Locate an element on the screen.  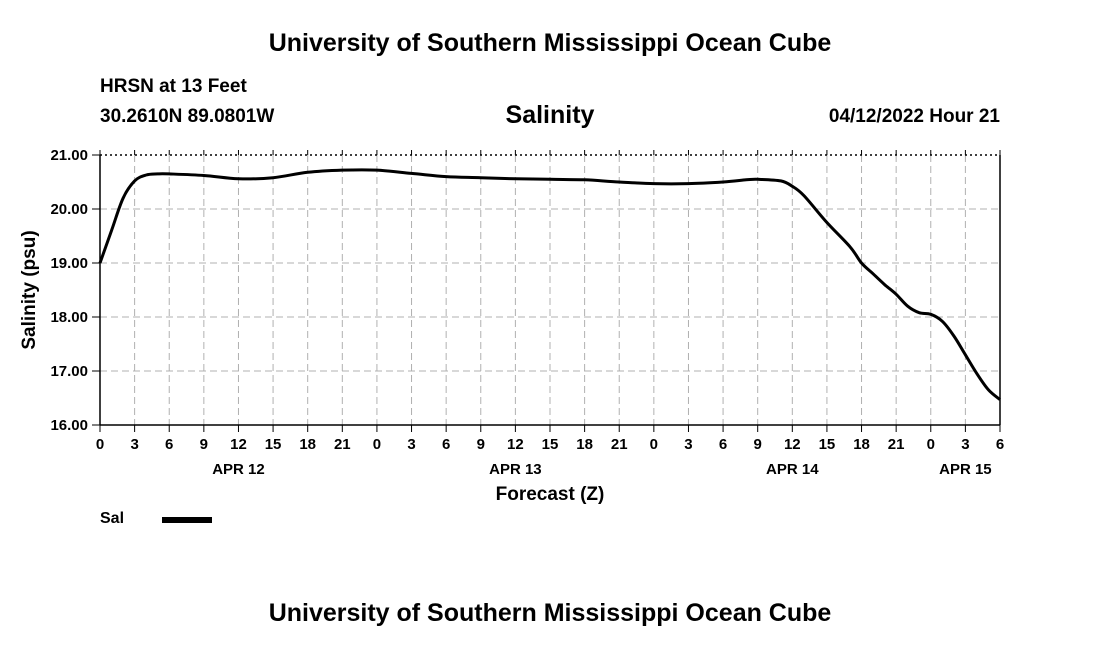
y-tick-label: 20.00 is located at coordinates (69, 209).